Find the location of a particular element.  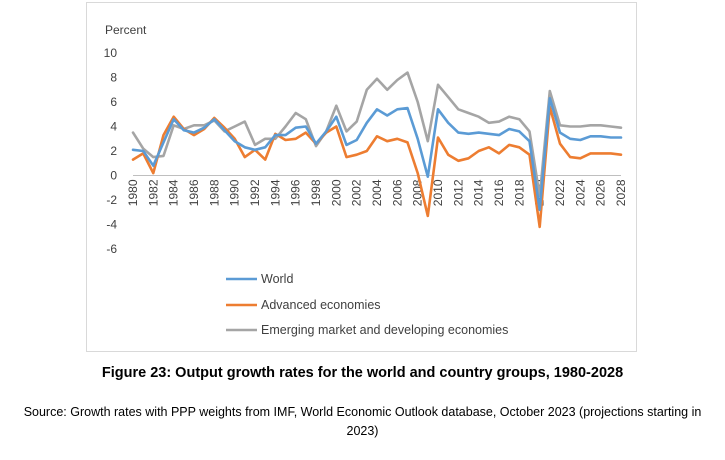

y-tick-label: -4 is located at coordinates (111, 225).